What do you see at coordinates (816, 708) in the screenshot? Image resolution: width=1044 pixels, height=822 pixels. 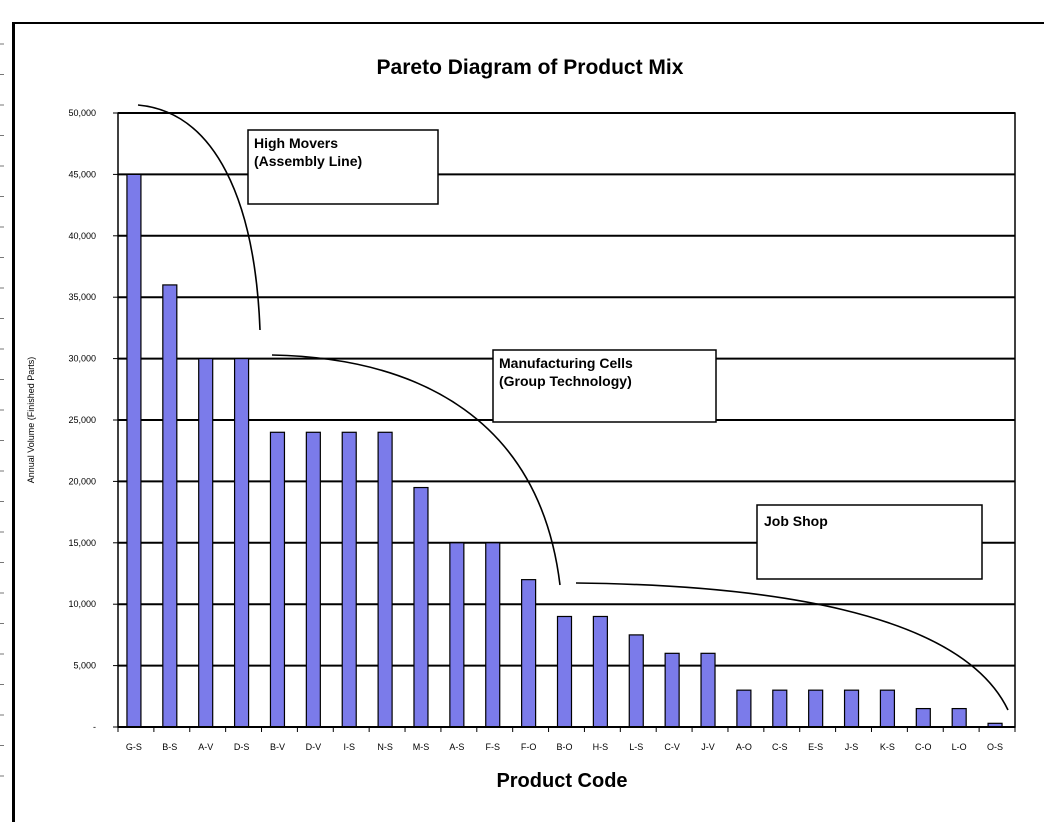 I see `bar-E-S` at bounding box center [816, 708].